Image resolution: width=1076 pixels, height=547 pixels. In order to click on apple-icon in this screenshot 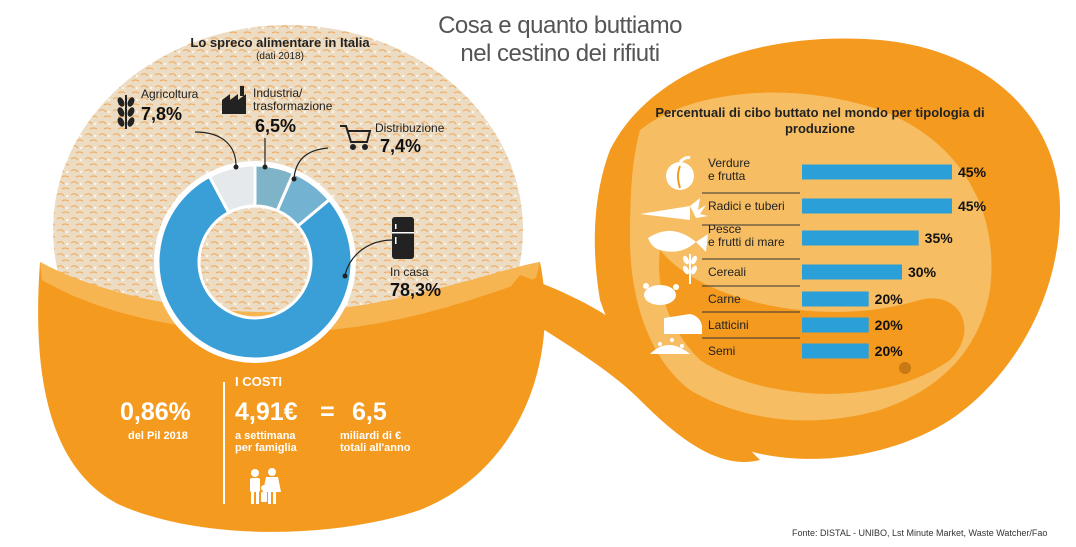, I will do `click(680, 173)`.